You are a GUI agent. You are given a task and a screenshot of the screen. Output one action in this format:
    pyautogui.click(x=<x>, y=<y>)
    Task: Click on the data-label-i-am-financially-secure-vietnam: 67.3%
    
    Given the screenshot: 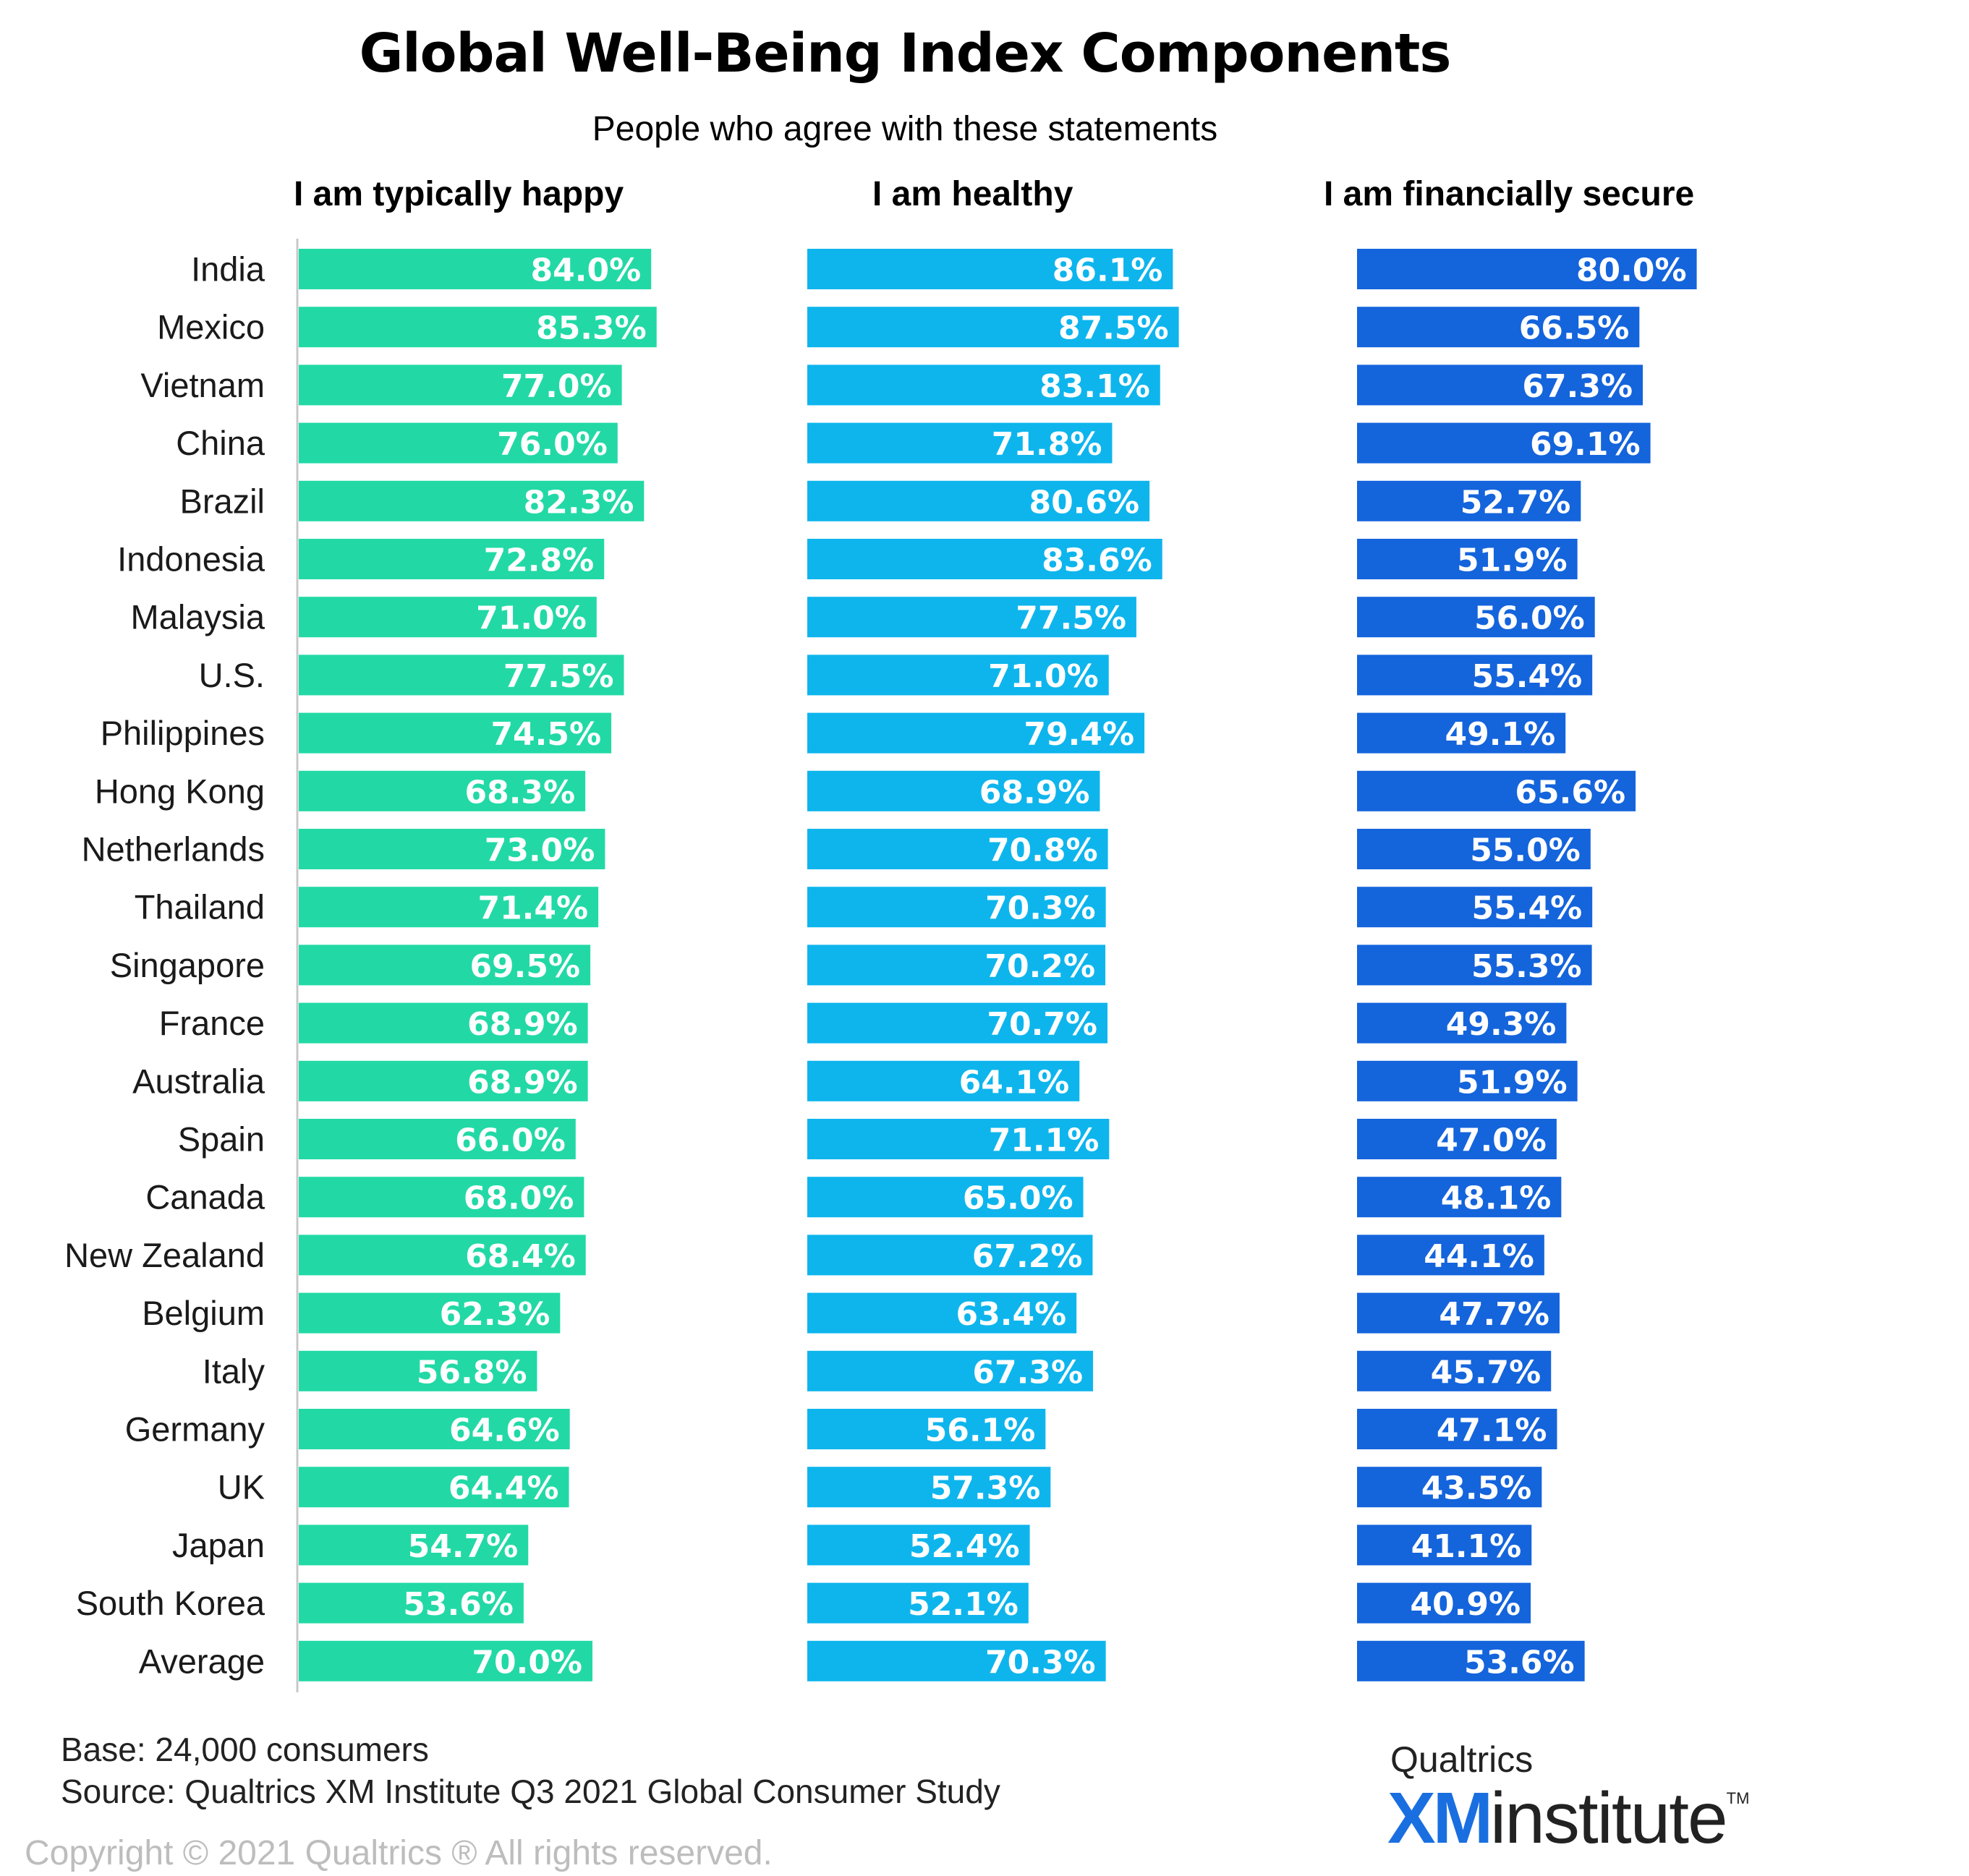 What is the action you would take?
    pyautogui.click(x=1578, y=386)
    